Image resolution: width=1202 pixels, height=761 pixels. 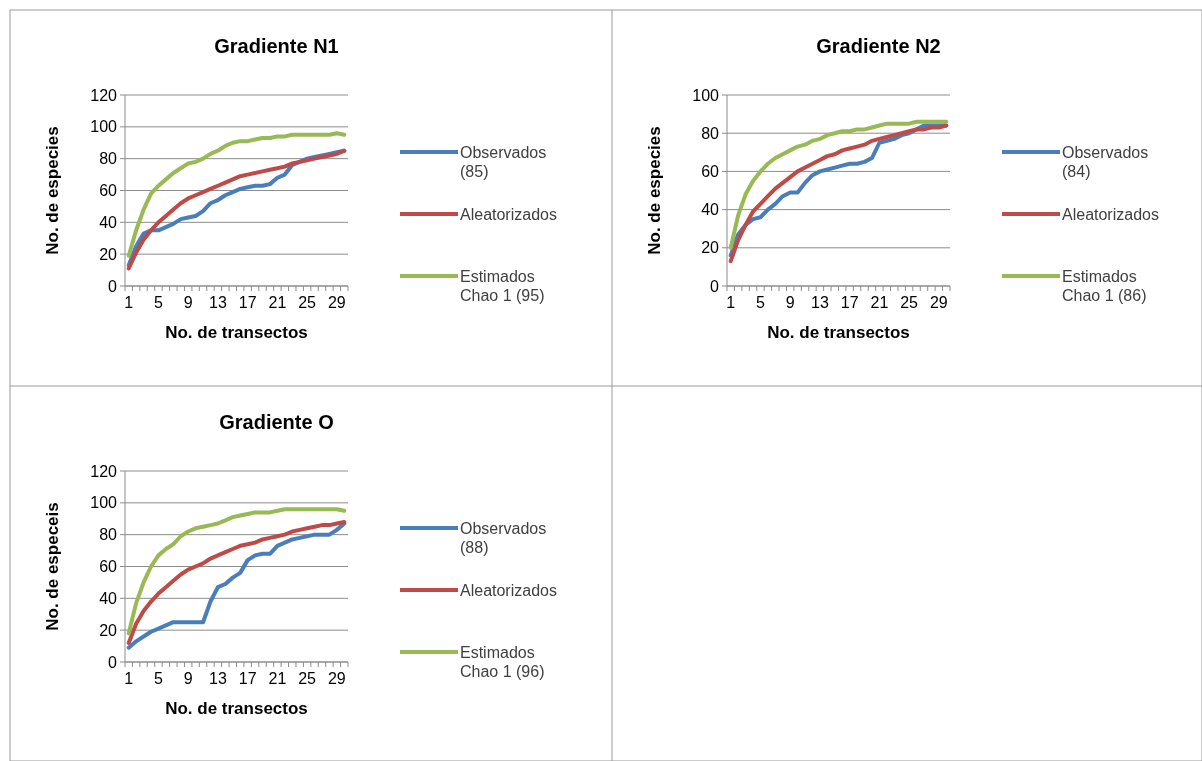 I want to click on y-axis-title: No. de especeis, so click(x=52, y=566).